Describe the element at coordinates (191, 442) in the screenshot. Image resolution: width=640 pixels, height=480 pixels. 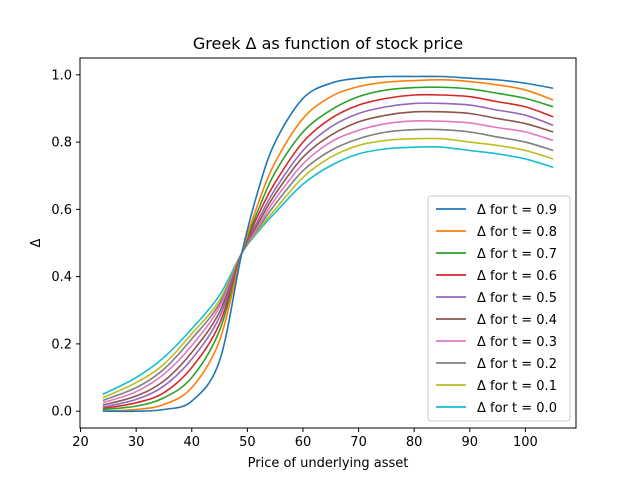
I see `x-tick-label: 40` at that location.